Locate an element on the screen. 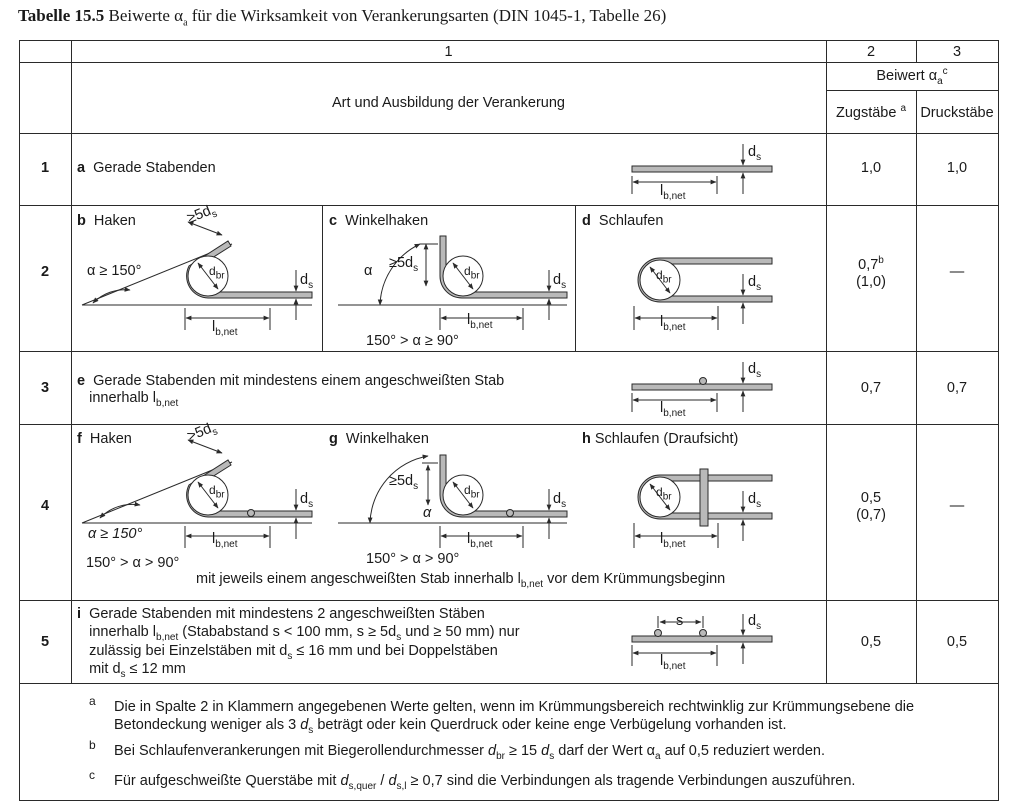 This screenshot has height=809, width=1017. alpha-g-range: 150° > α > 90° is located at coordinates (413, 559).